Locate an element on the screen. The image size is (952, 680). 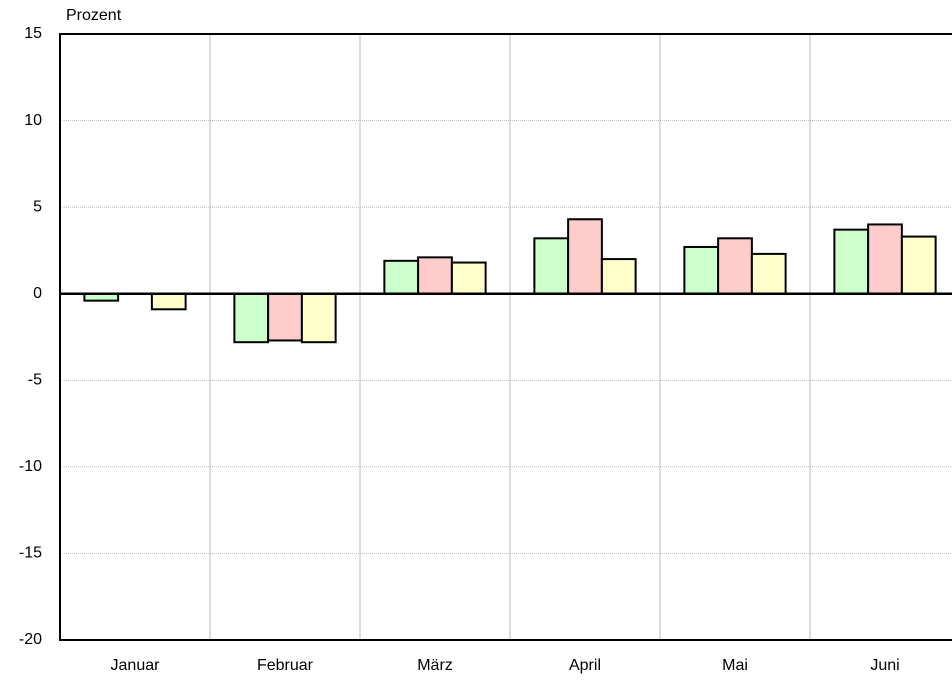
y-tick-label: 10 is located at coordinates (33, 120).